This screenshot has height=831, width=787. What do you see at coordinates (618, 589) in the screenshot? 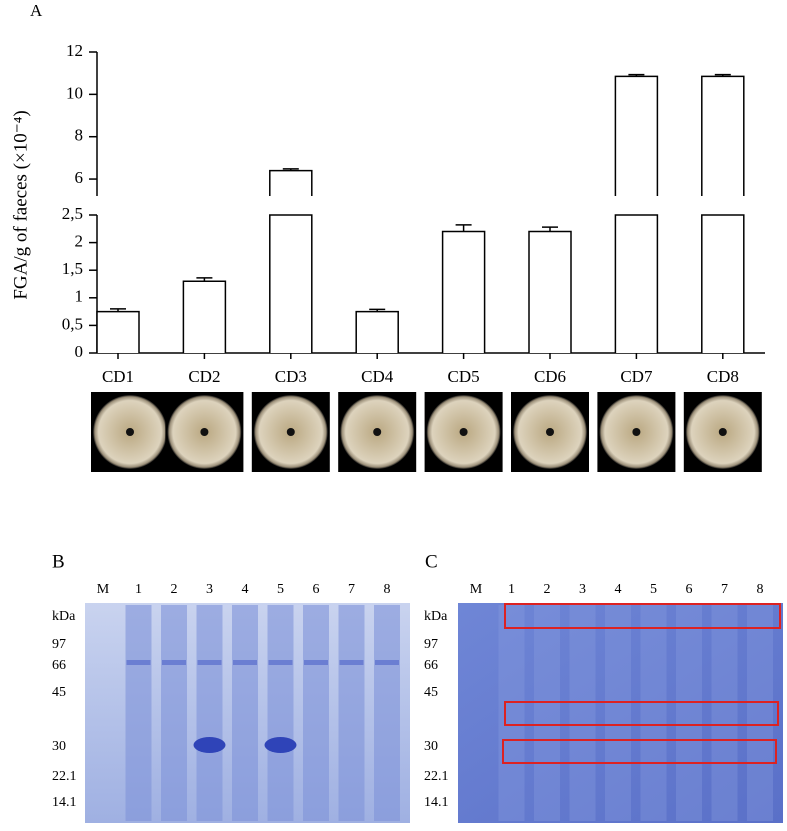
I see `lane-label: 4` at bounding box center [618, 589].